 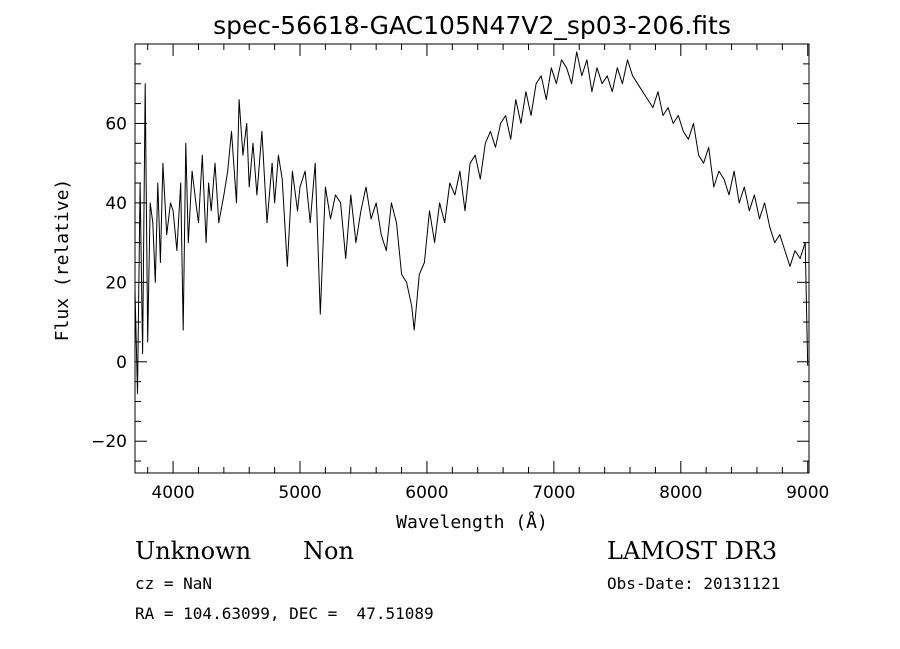 I want to click on survey-label: LAMOST DR3, so click(x=692, y=551).